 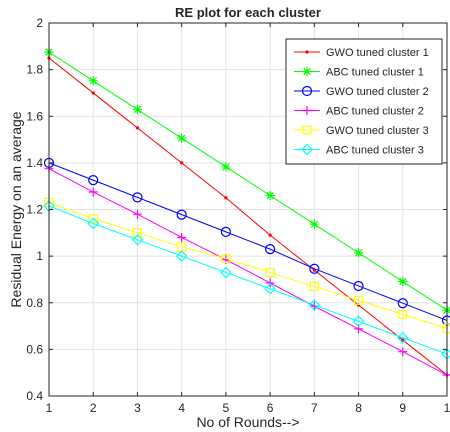 What do you see at coordinates (34, 349) in the screenshot?
I see `y-tick-label: 0.6` at bounding box center [34, 349].